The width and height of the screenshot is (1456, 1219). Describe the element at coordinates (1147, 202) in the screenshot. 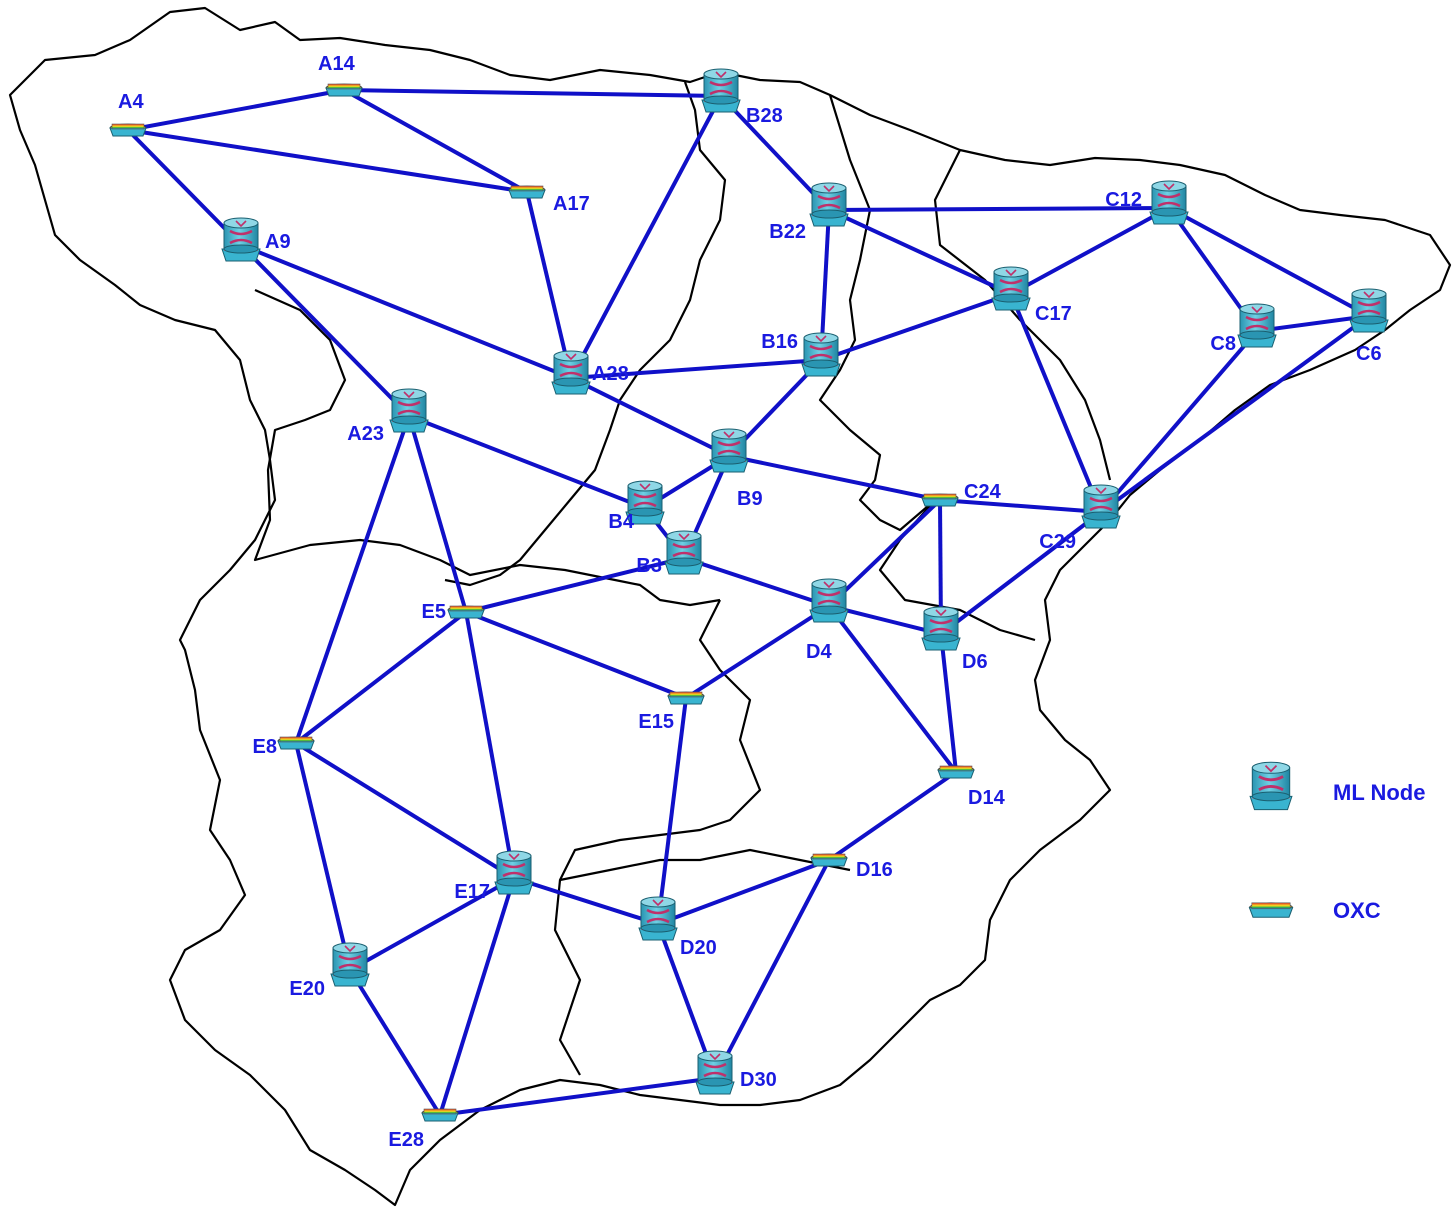

I see `ml-node-c12: C12` at that location.